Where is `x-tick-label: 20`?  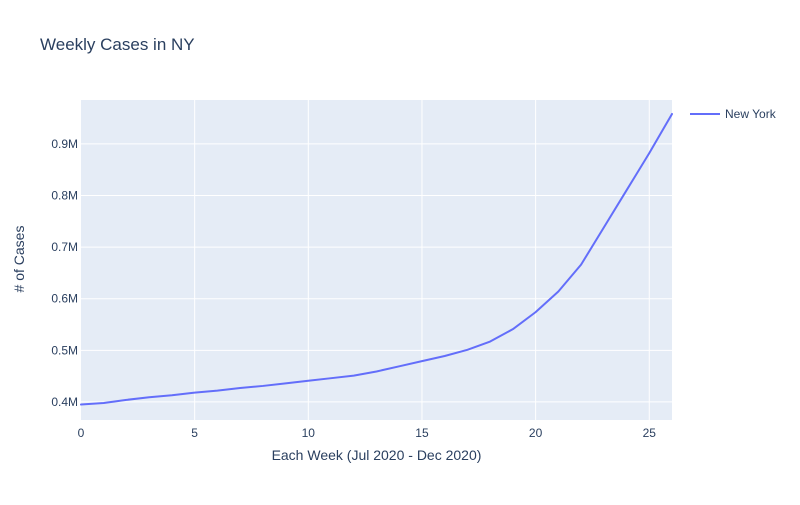
x-tick-label: 20 is located at coordinates (536, 433).